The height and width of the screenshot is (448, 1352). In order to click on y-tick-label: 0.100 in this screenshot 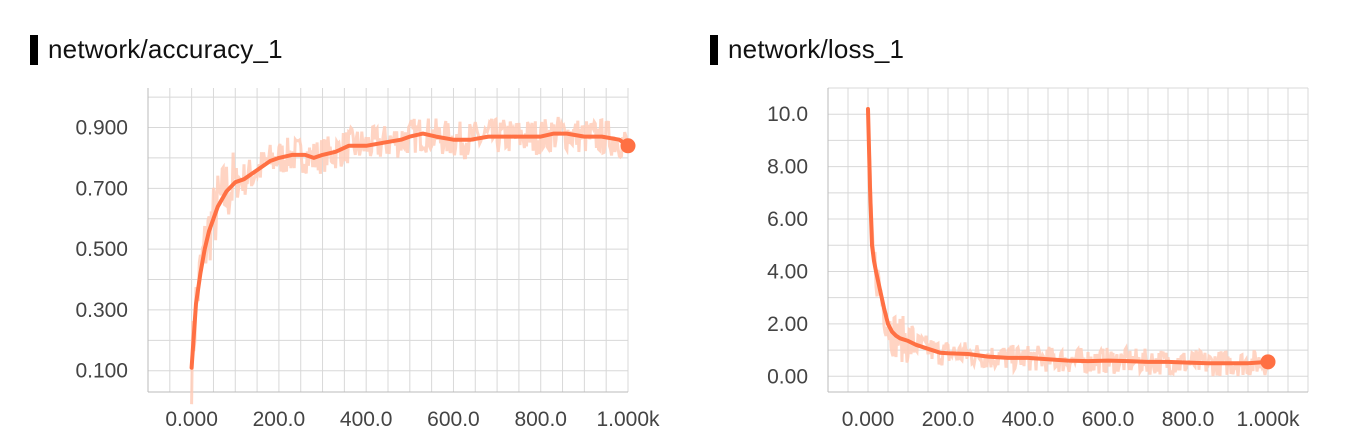, I will do `click(101, 371)`.